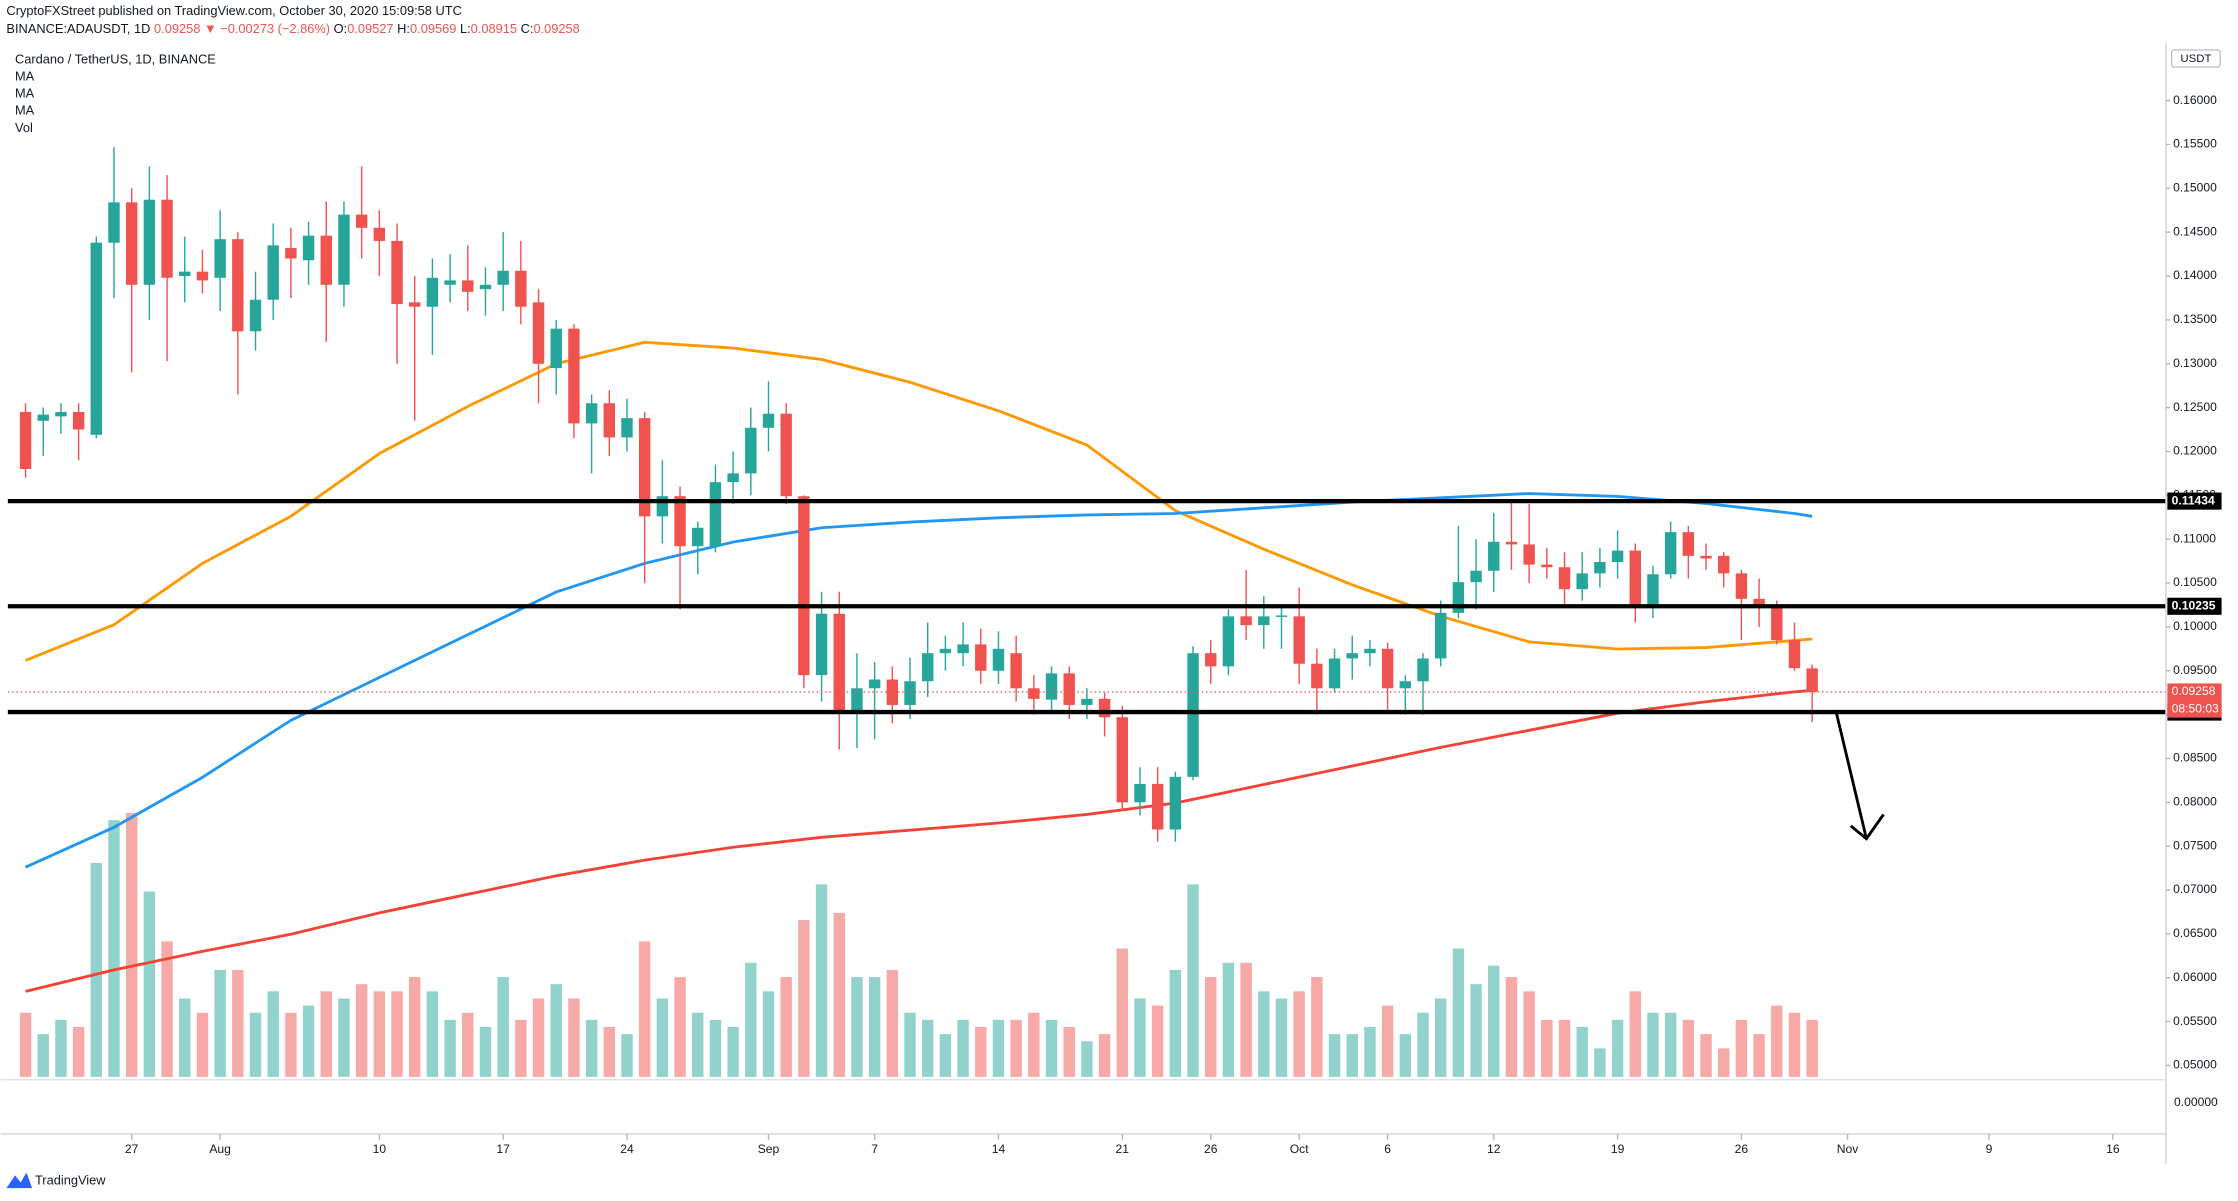 Image resolution: width=2238 pixels, height=1201 pixels. I want to click on price-change: ▼ −0.00273 (−2.86%), so click(267, 28).